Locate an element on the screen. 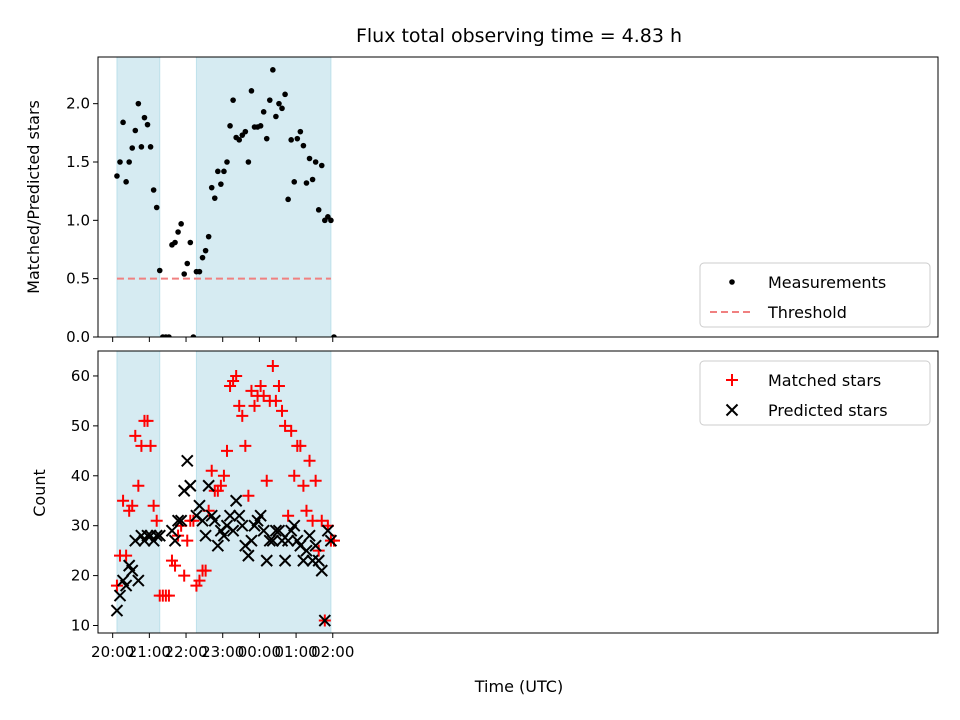 Image resolution: width=960 pixels, height=720 pixels. legend-x-marker is located at coordinates (732, 410).